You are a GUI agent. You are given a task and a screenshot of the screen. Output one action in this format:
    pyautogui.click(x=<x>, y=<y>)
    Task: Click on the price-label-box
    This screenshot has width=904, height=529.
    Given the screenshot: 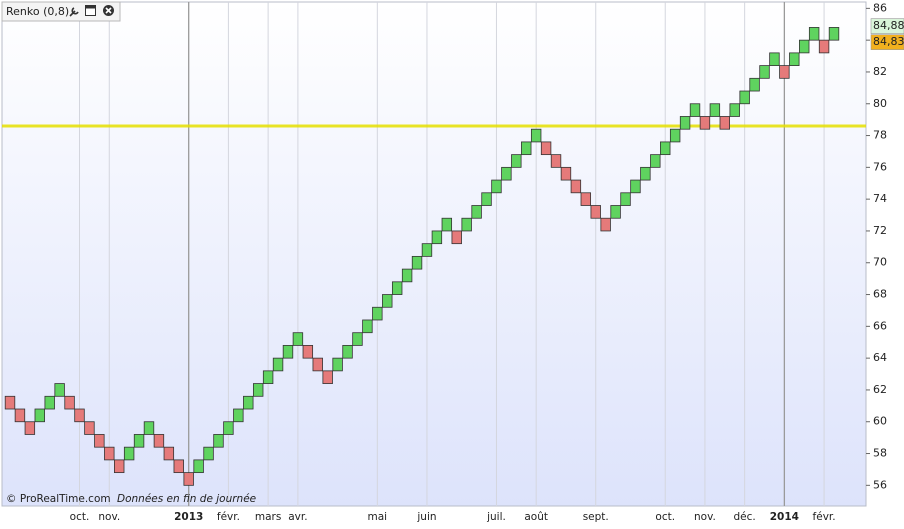 What is the action you would take?
    pyautogui.click(x=887, y=42)
    